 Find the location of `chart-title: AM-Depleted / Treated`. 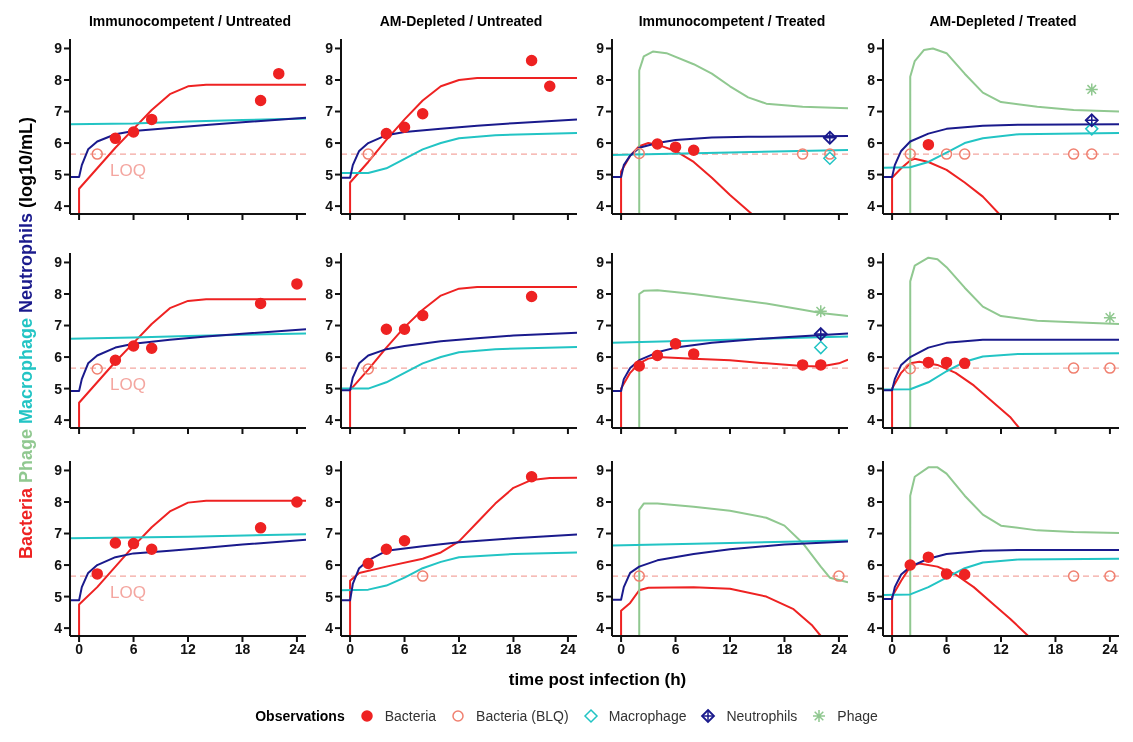

chart-title: AM-Depleted / Treated is located at coordinates (1003, 21).